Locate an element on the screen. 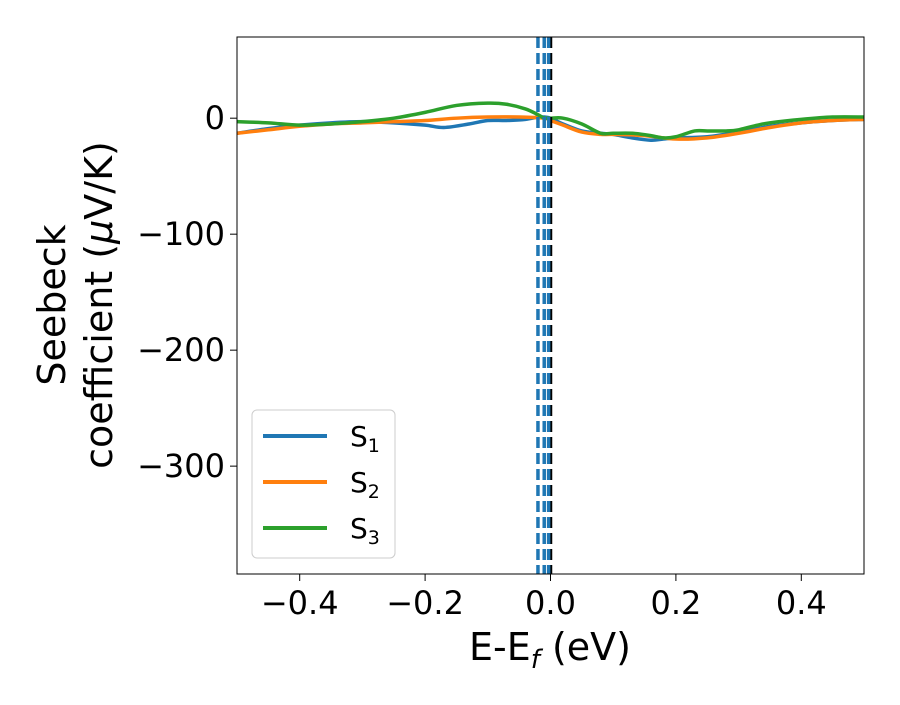 Image resolution: width=900 pixels, height=705 pixels. x-tick-label: 0.2 is located at coordinates (675, 603).